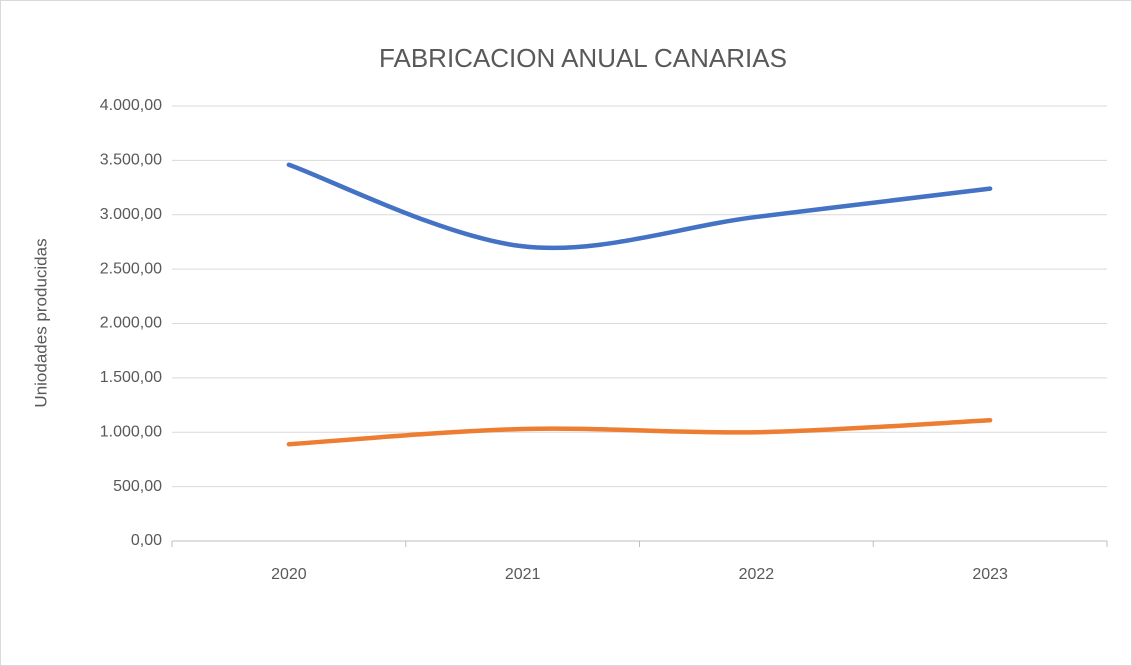 The height and width of the screenshot is (666, 1132). I want to click on y-tick-label: 3.000,00, so click(131, 214).